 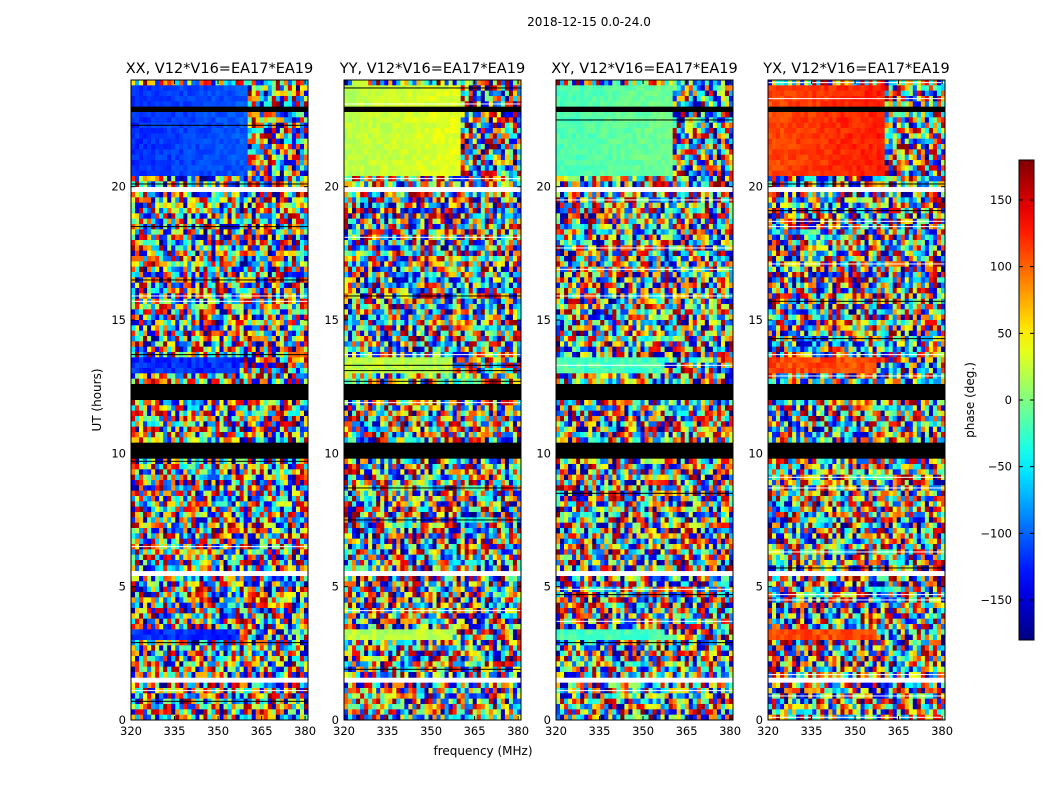 What do you see at coordinates (1001, 200) in the screenshot?
I see `colorbar-tick-label: 150` at bounding box center [1001, 200].